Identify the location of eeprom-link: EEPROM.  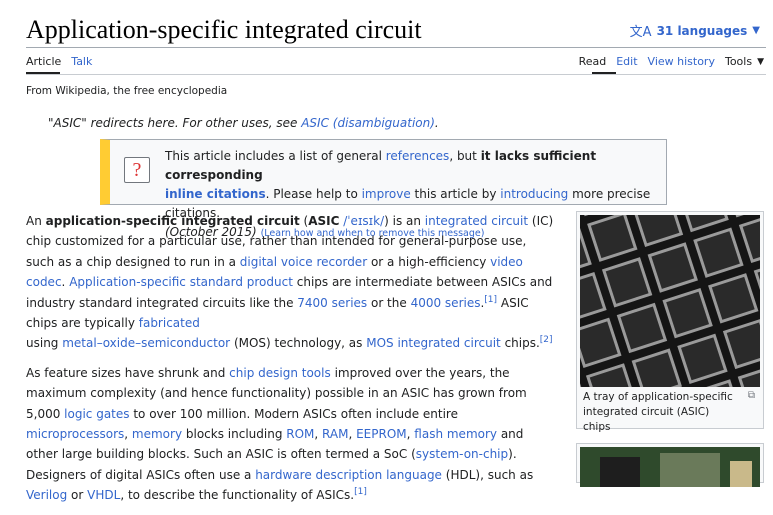
(381, 434).